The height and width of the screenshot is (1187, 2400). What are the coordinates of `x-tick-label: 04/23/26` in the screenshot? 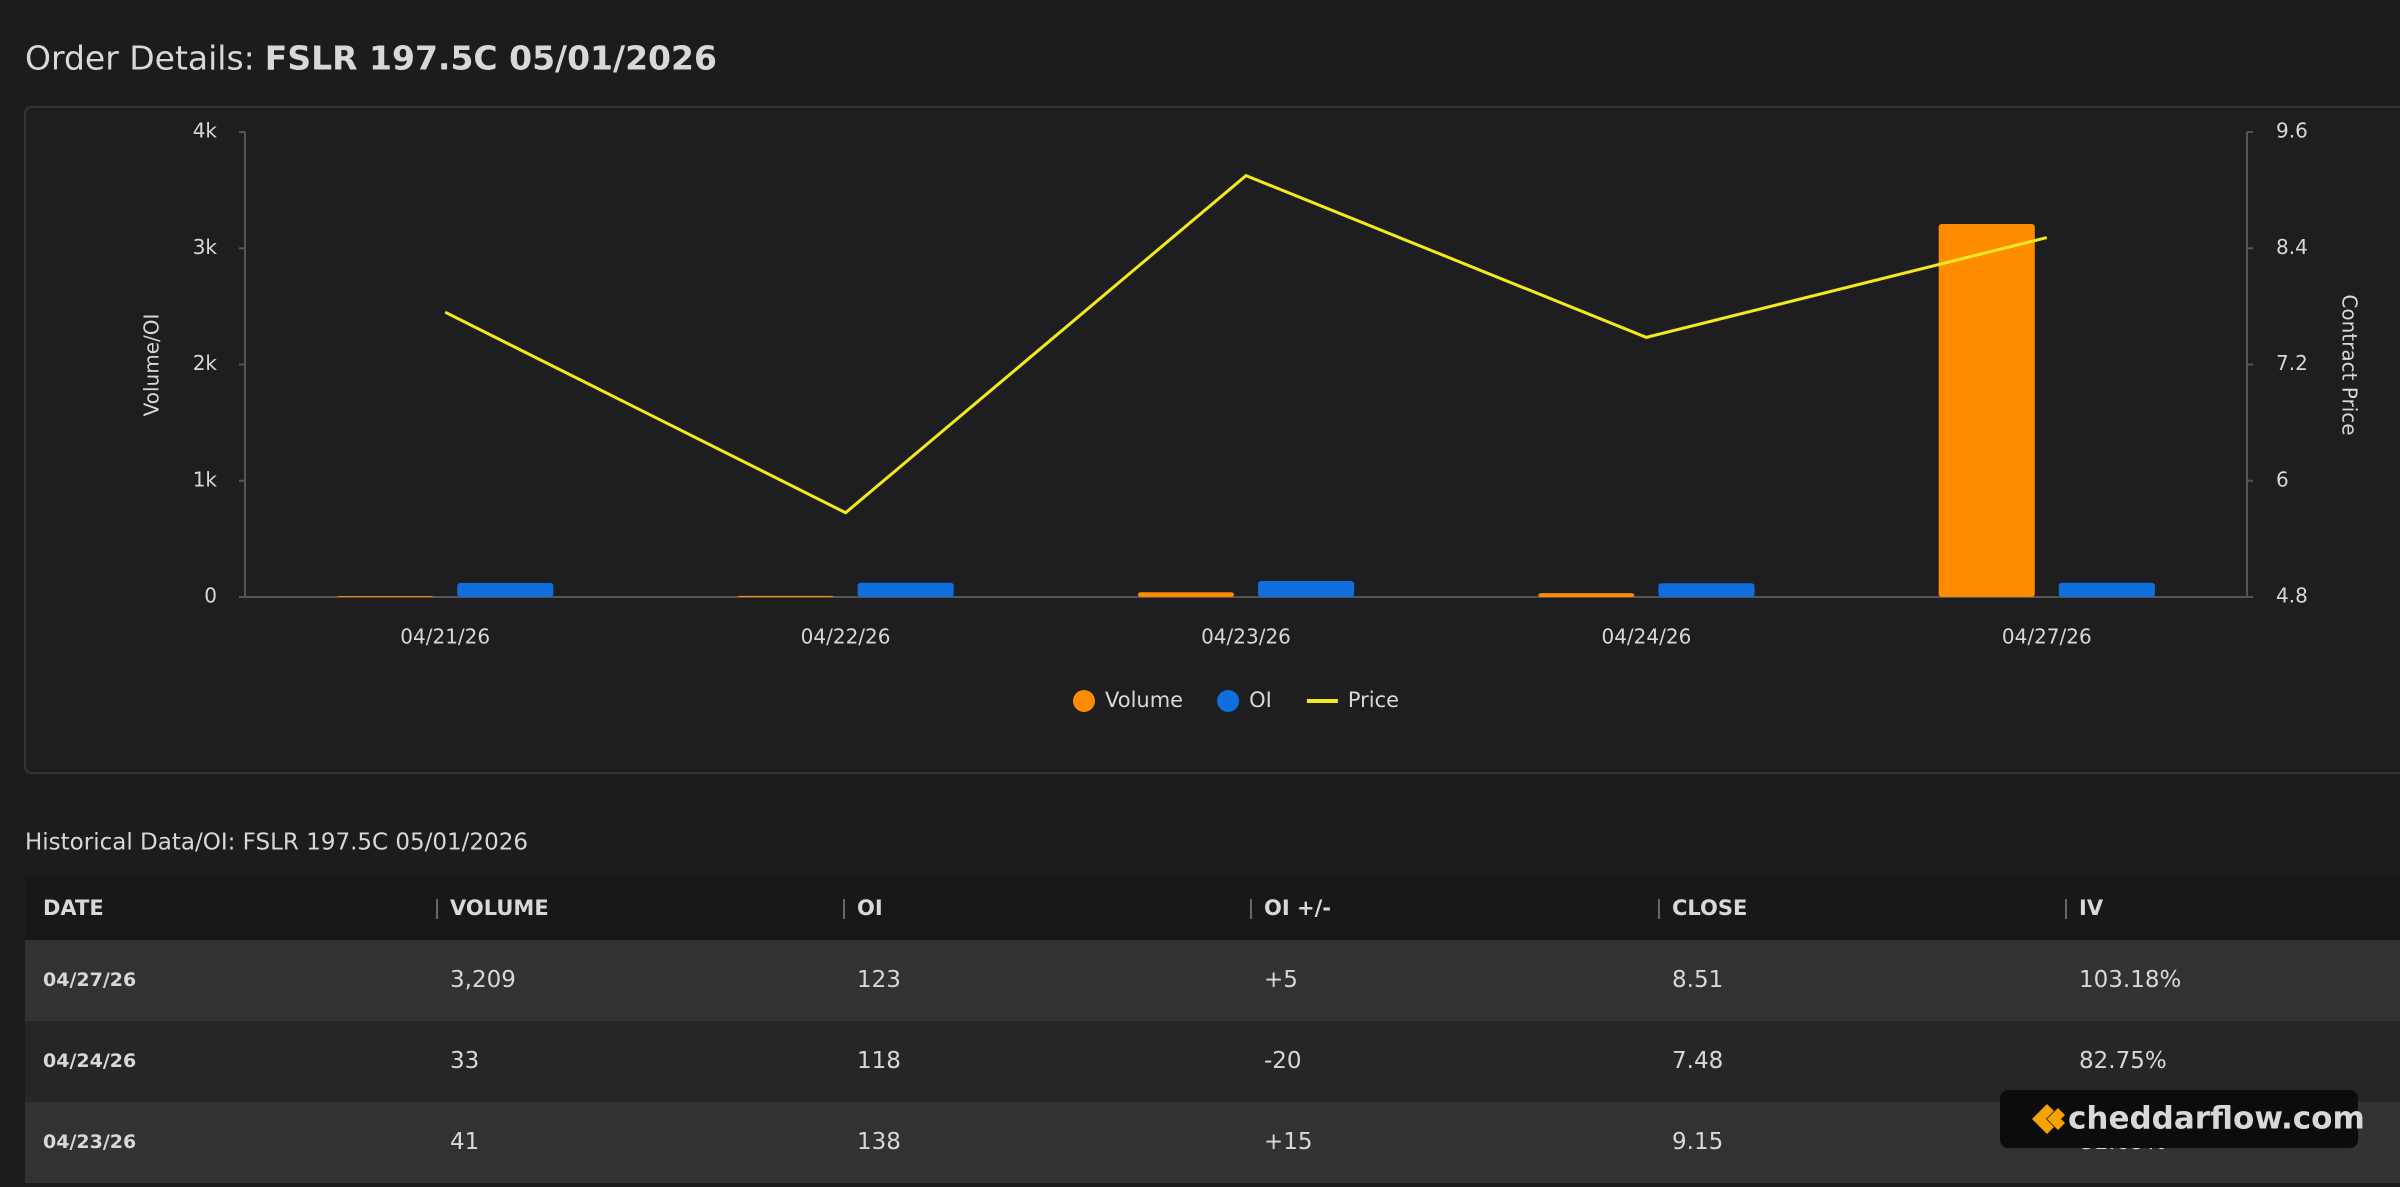 It's located at (1246, 637).